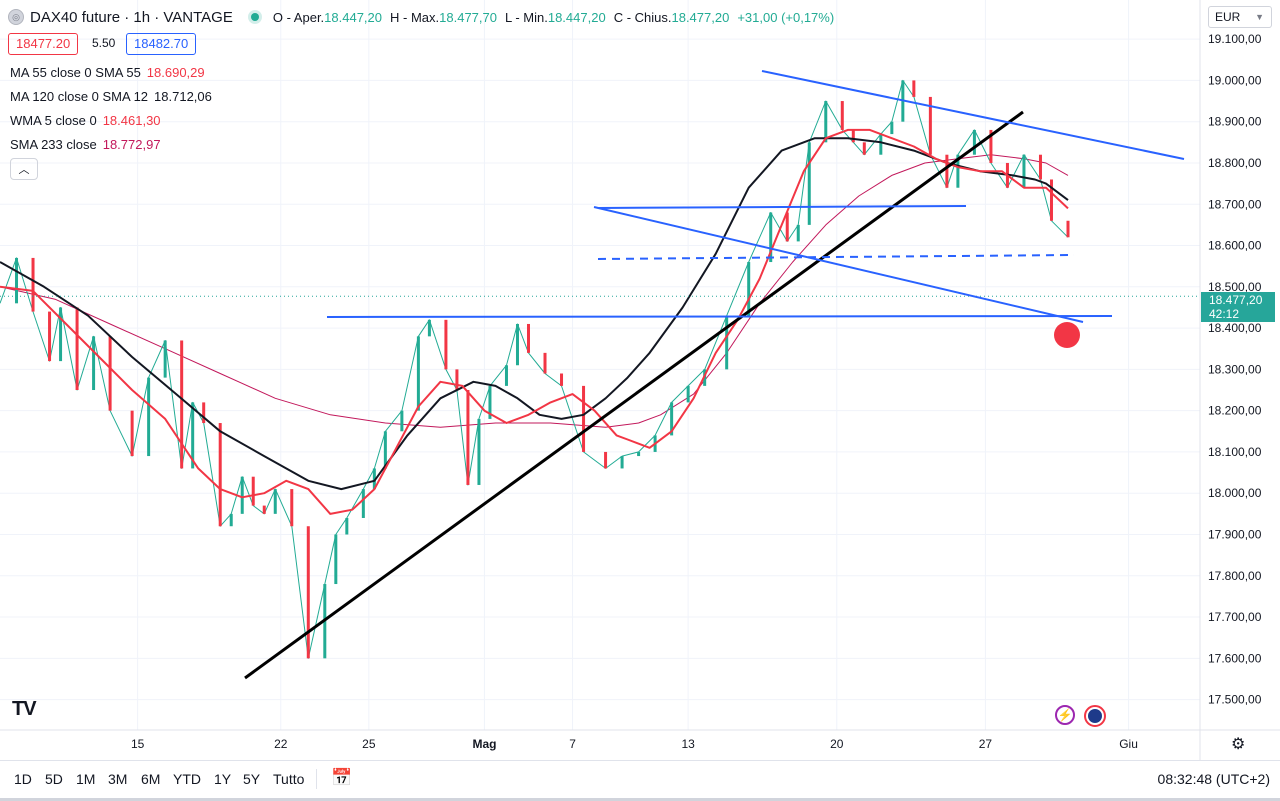 This screenshot has height=801, width=1280. I want to click on change-value: +31,00 (+0,17%), so click(786, 17).